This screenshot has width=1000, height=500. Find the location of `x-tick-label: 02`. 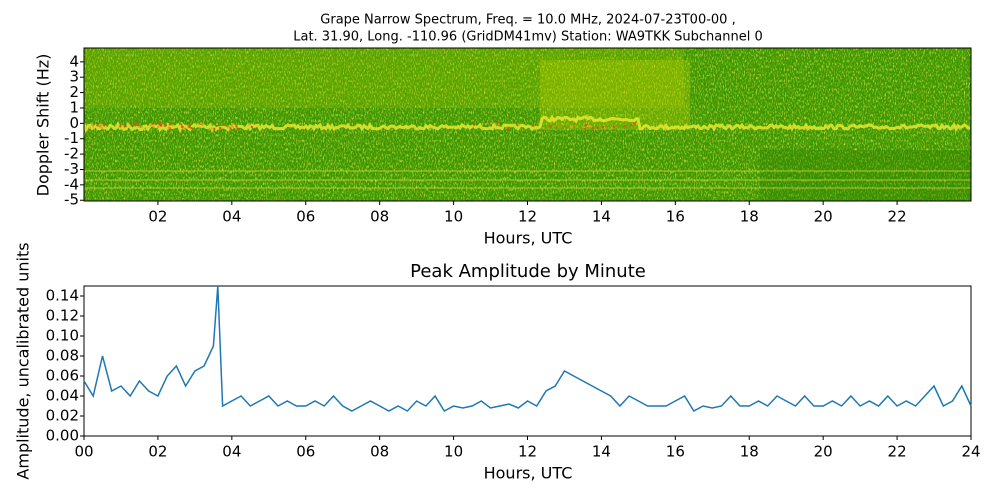

x-tick-label: 02 is located at coordinates (157, 217).